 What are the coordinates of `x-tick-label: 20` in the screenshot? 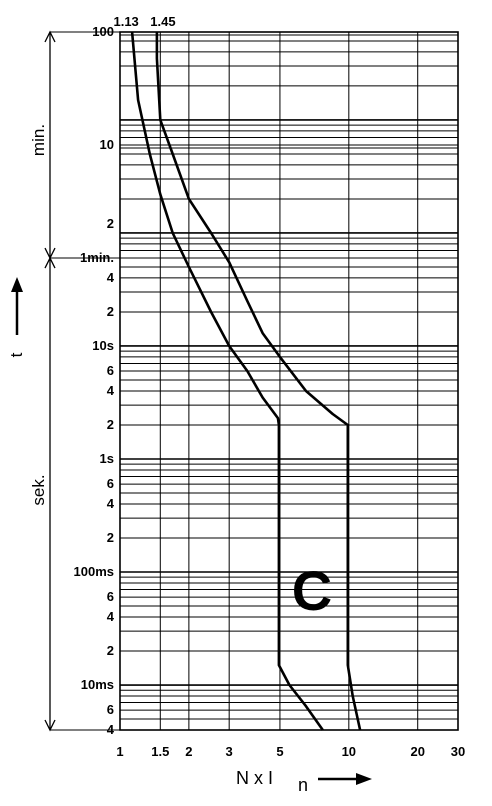 It's located at (417, 751).